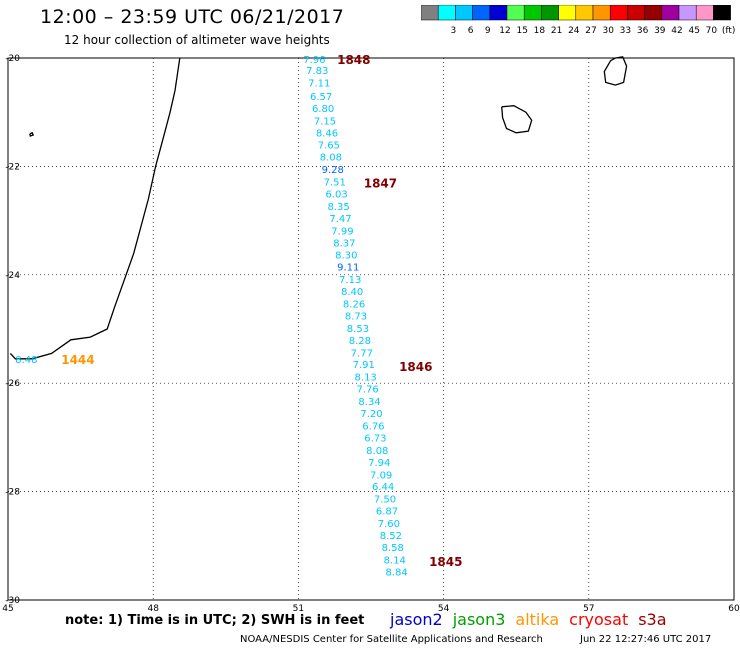 Image resolution: width=740 pixels, height=650 pixels. What do you see at coordinates (416, 619) in the screenshot?
I see `satellite-jason2: jason2` at bounding box center [416, 619].